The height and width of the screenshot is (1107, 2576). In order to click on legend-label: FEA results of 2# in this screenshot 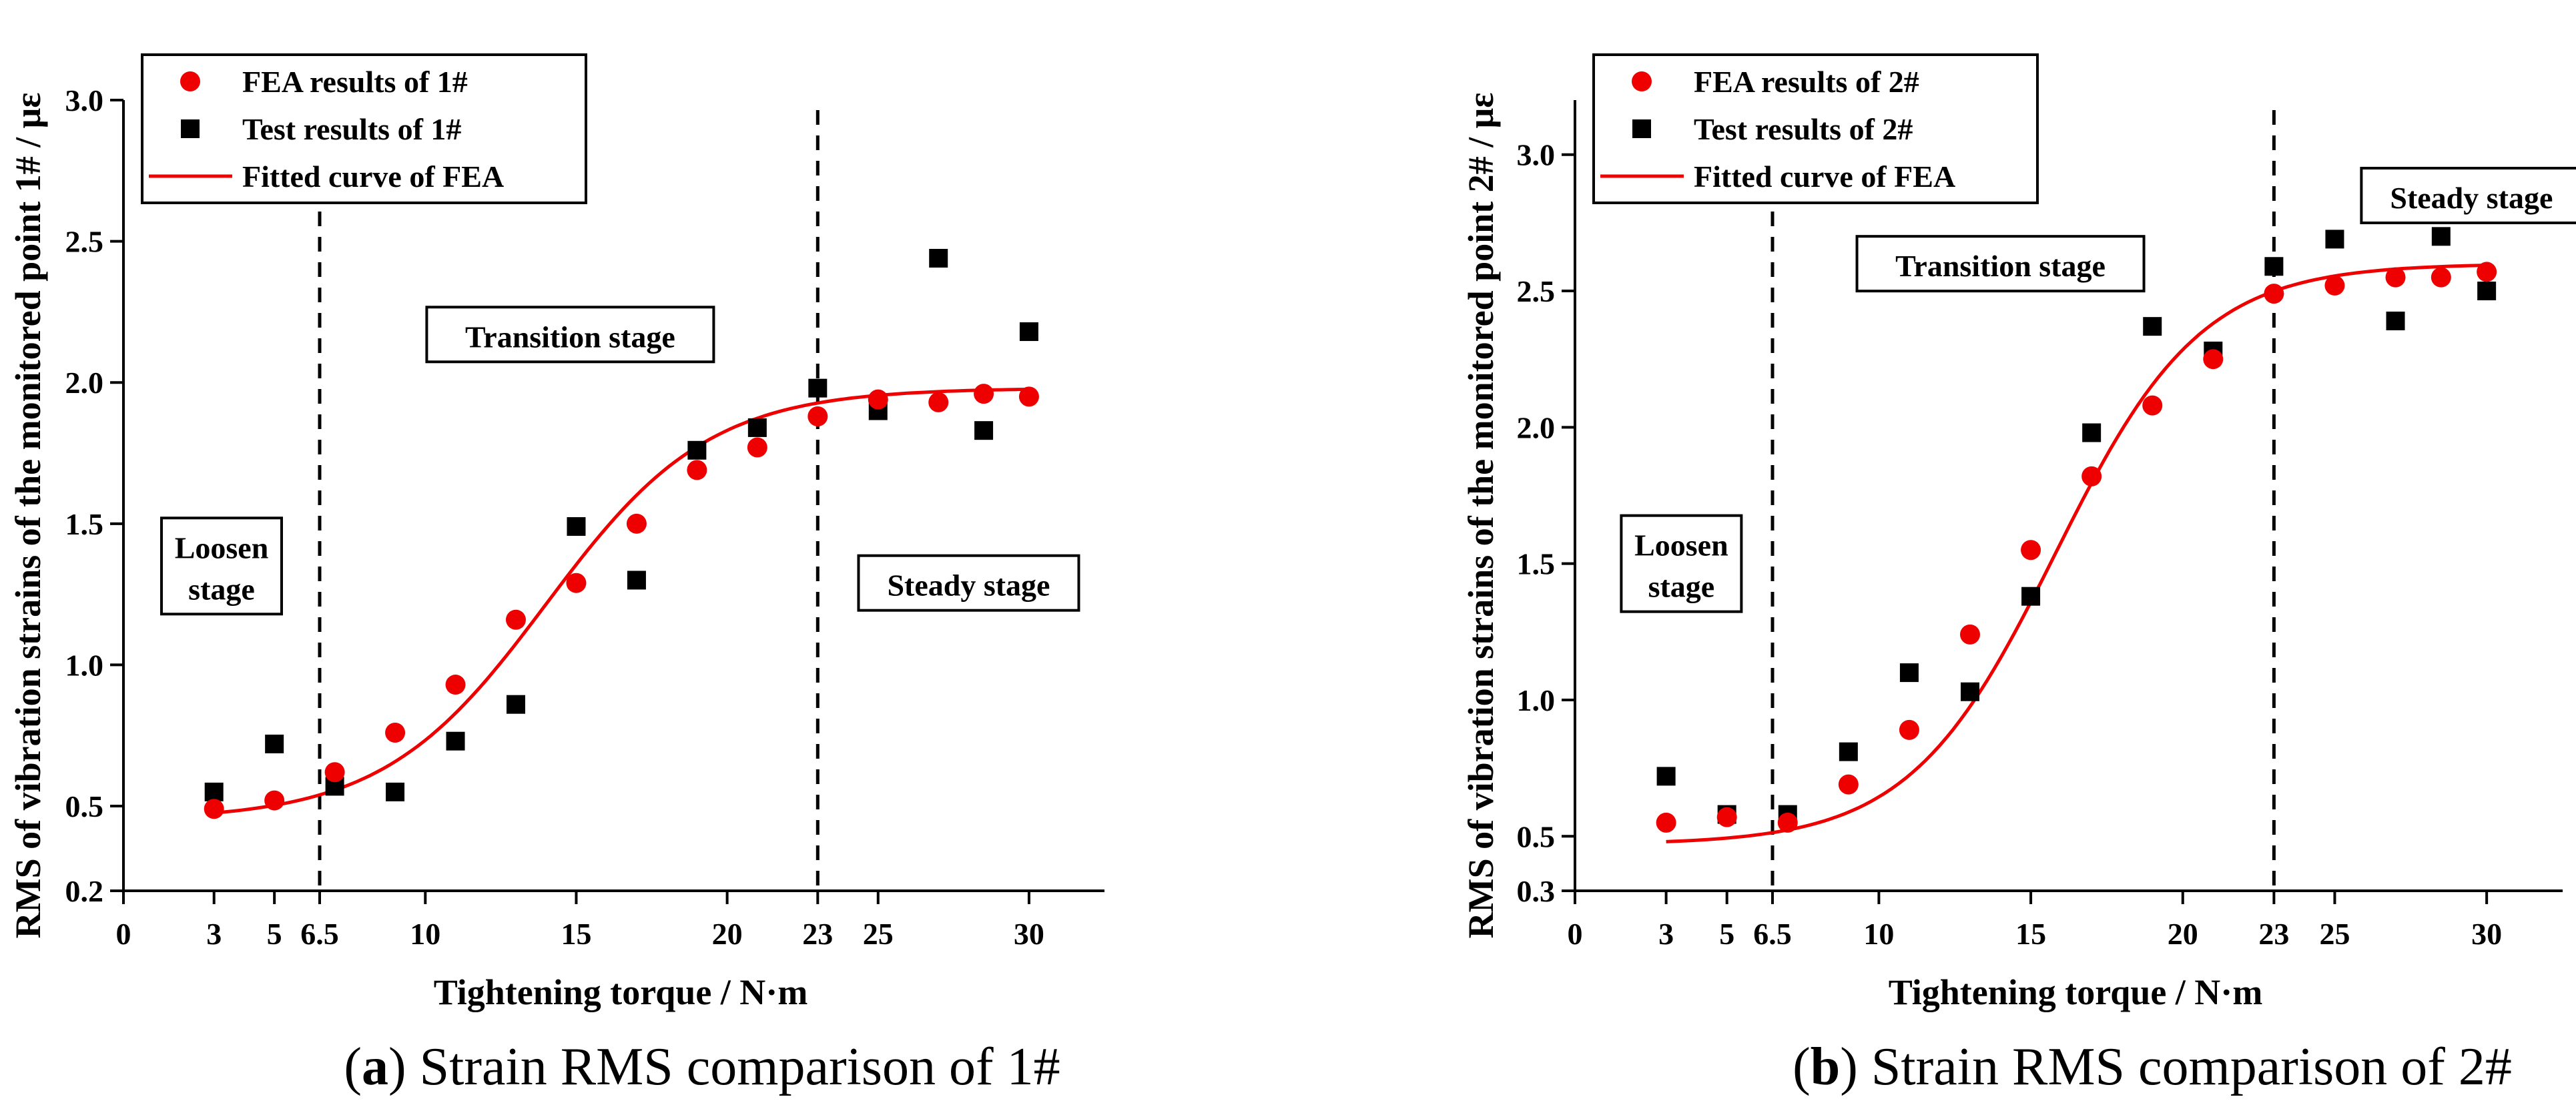, I will do `click(1806, 82)`.